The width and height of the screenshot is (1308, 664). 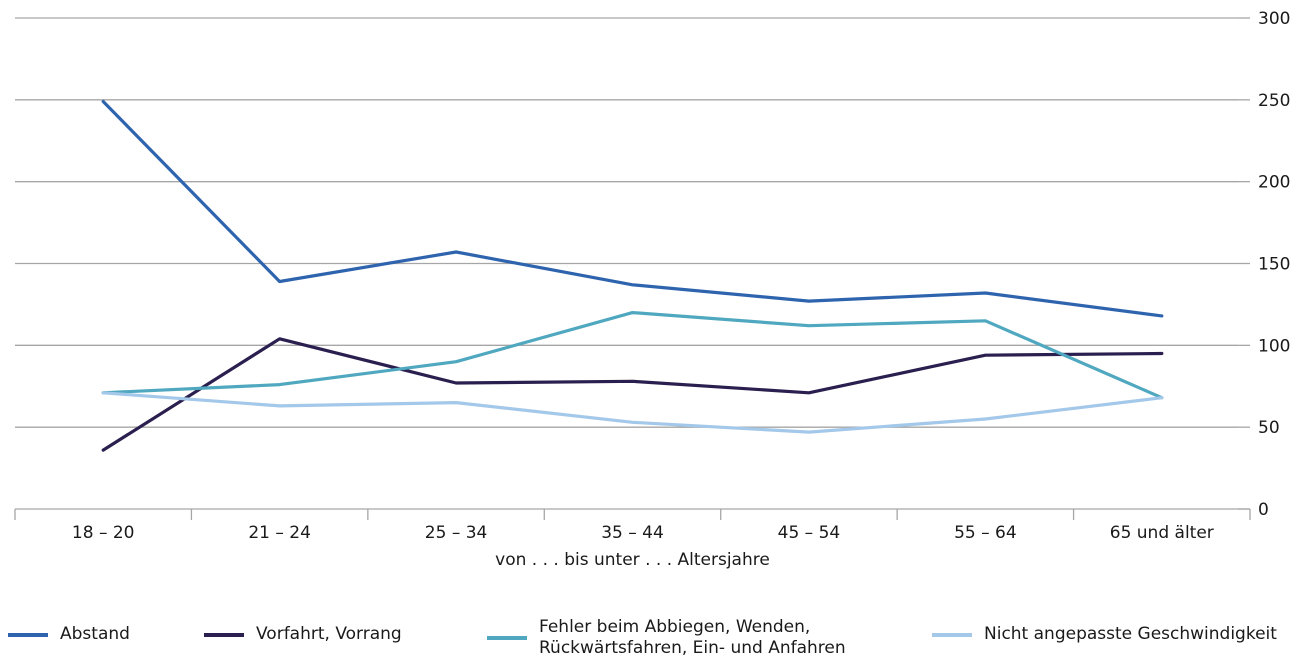 What do you see at coordinates (1274, 346) in the screenshot?
I see `y-tick-label-100: 100` at bounding box center [1274, 346].